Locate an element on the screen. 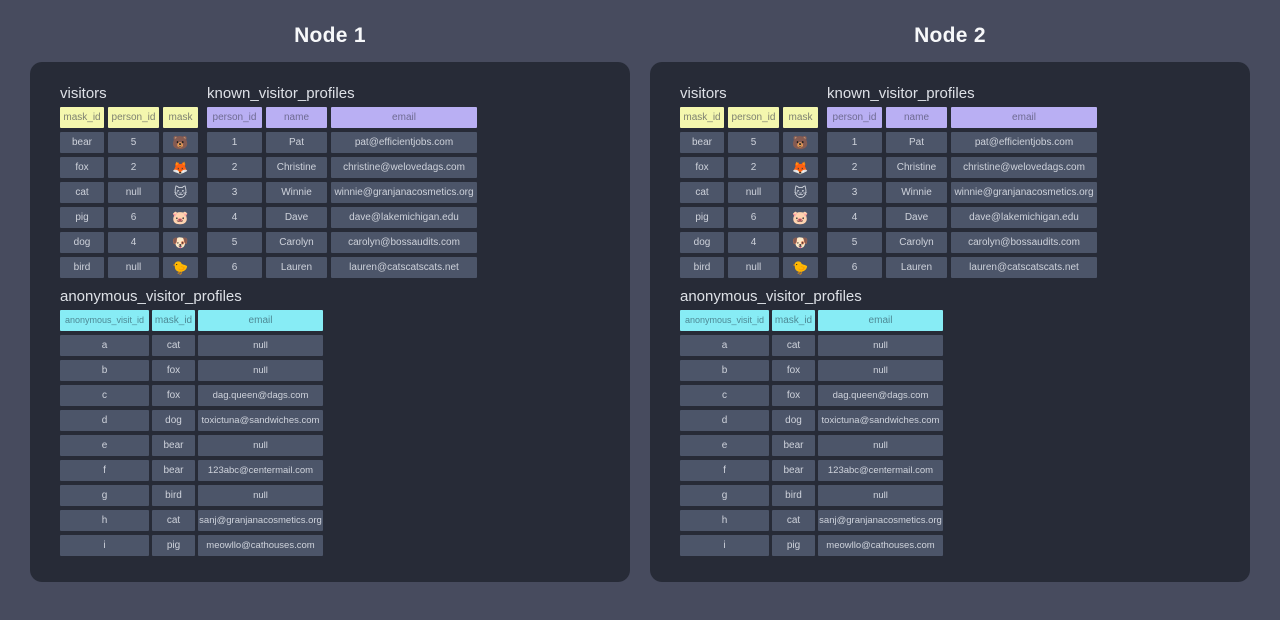  table-cell: null is located at coordinates (260, 370).